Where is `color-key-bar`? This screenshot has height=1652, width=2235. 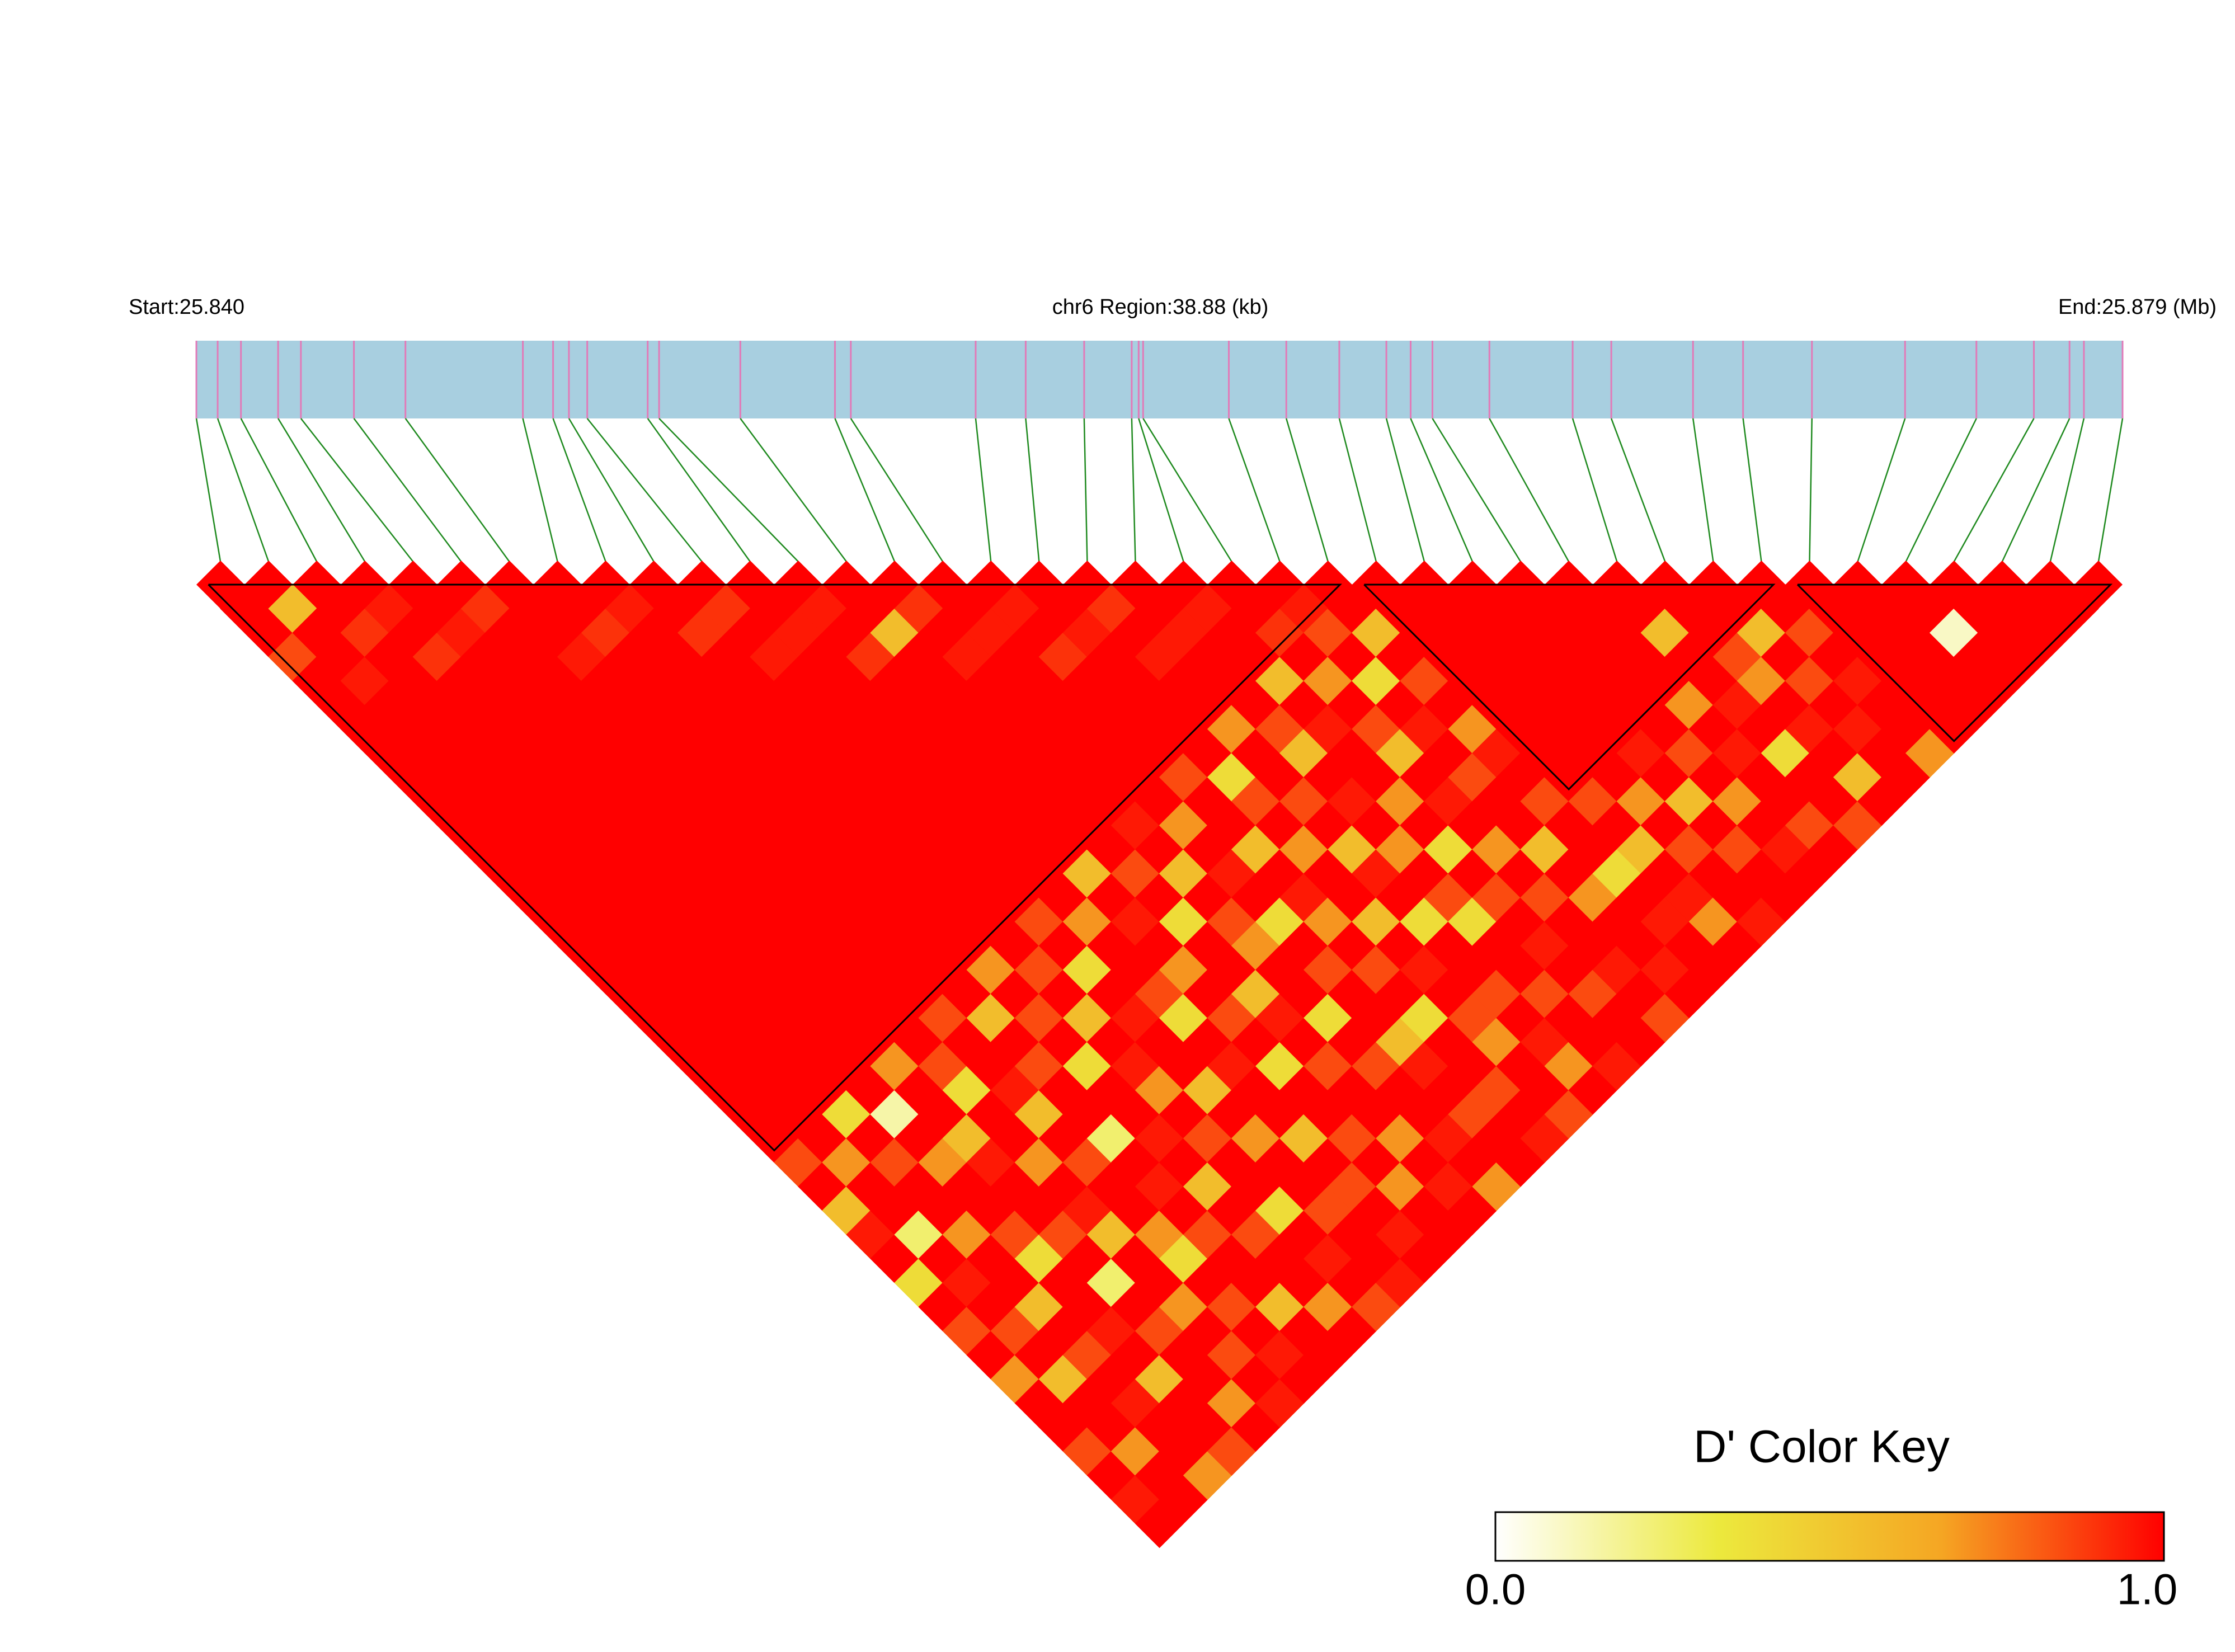 color-key-bar is located at coordinates (1829, 1536).